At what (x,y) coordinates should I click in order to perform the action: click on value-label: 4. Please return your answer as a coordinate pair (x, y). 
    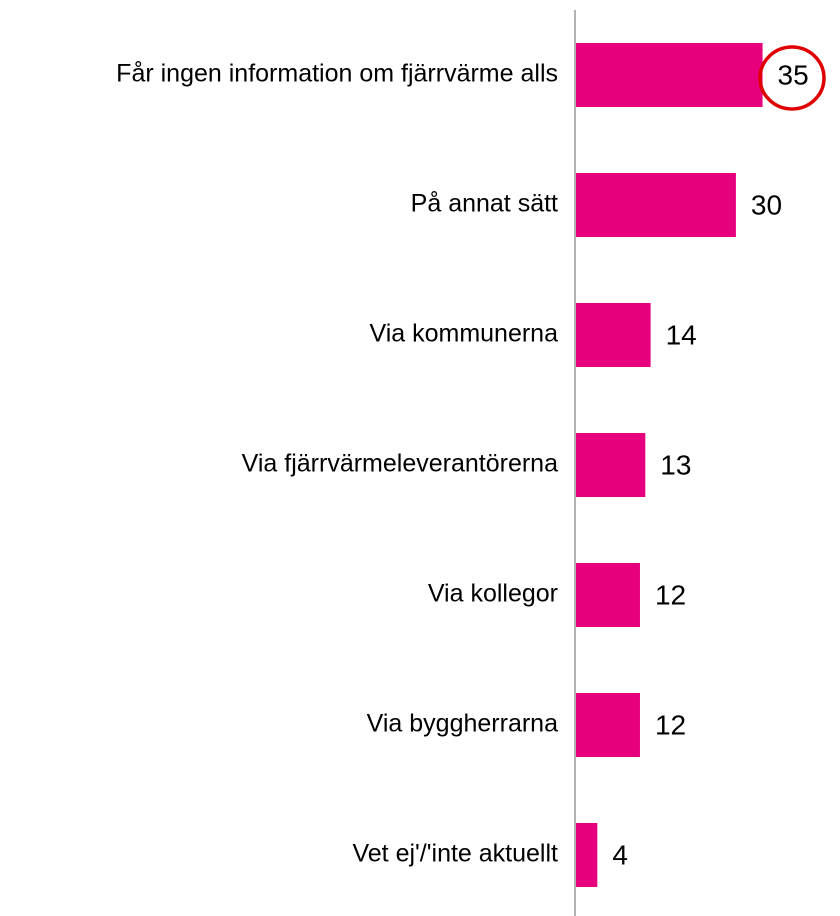
    Looking at the image, I should click on (620, 854).